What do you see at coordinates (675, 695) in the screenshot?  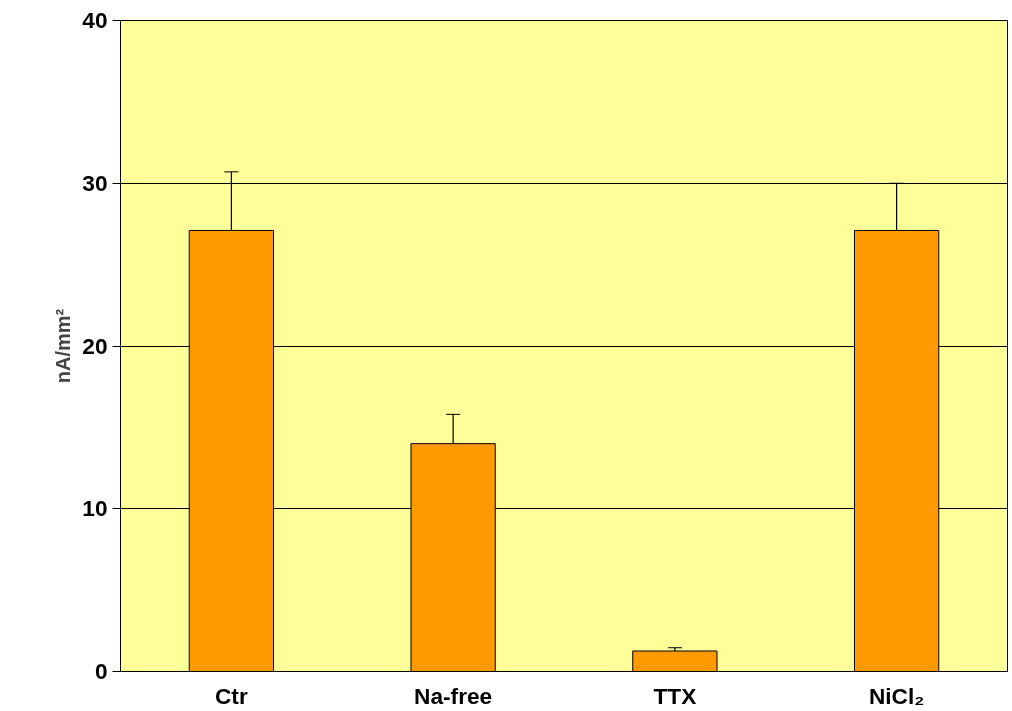 I see `x-tick-label: TTX` at bounding box center [675, 695].